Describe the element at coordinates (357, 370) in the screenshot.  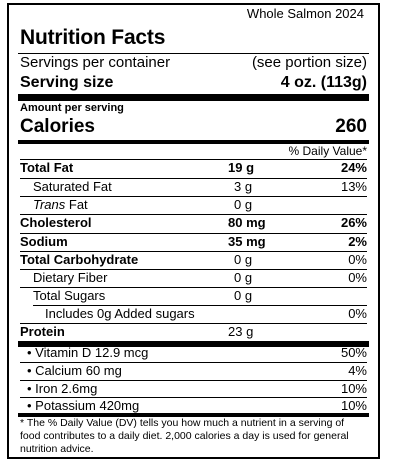
I see `vitamin-dv: 4%` at that location.